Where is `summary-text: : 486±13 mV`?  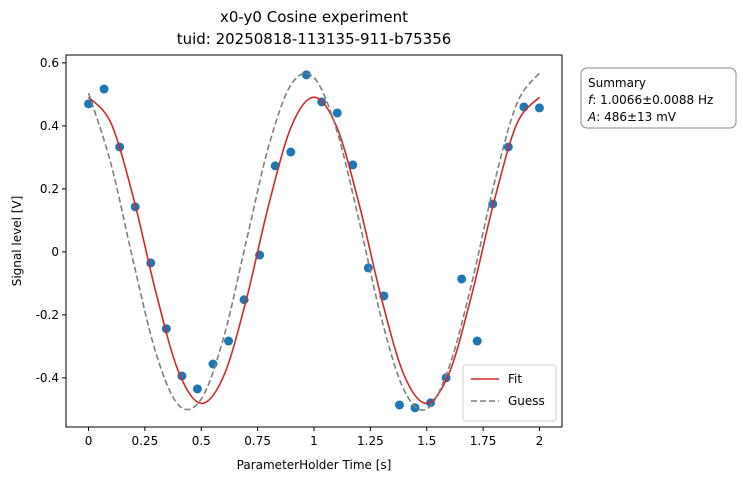 summary-text: : 486±13 mV is located at coordinates (636, 117).